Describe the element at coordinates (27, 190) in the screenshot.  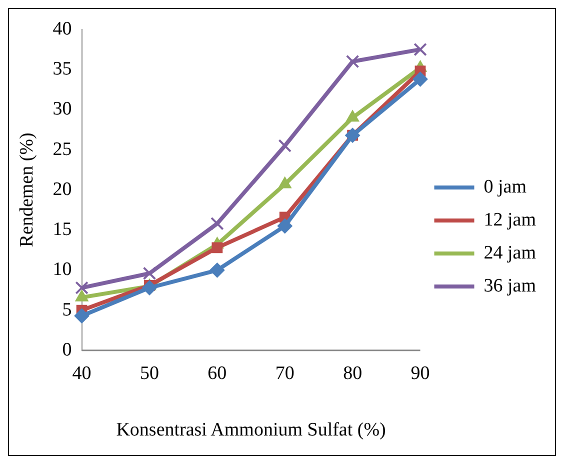
I see `y-axis-title: Rendemen (%)` at that location.